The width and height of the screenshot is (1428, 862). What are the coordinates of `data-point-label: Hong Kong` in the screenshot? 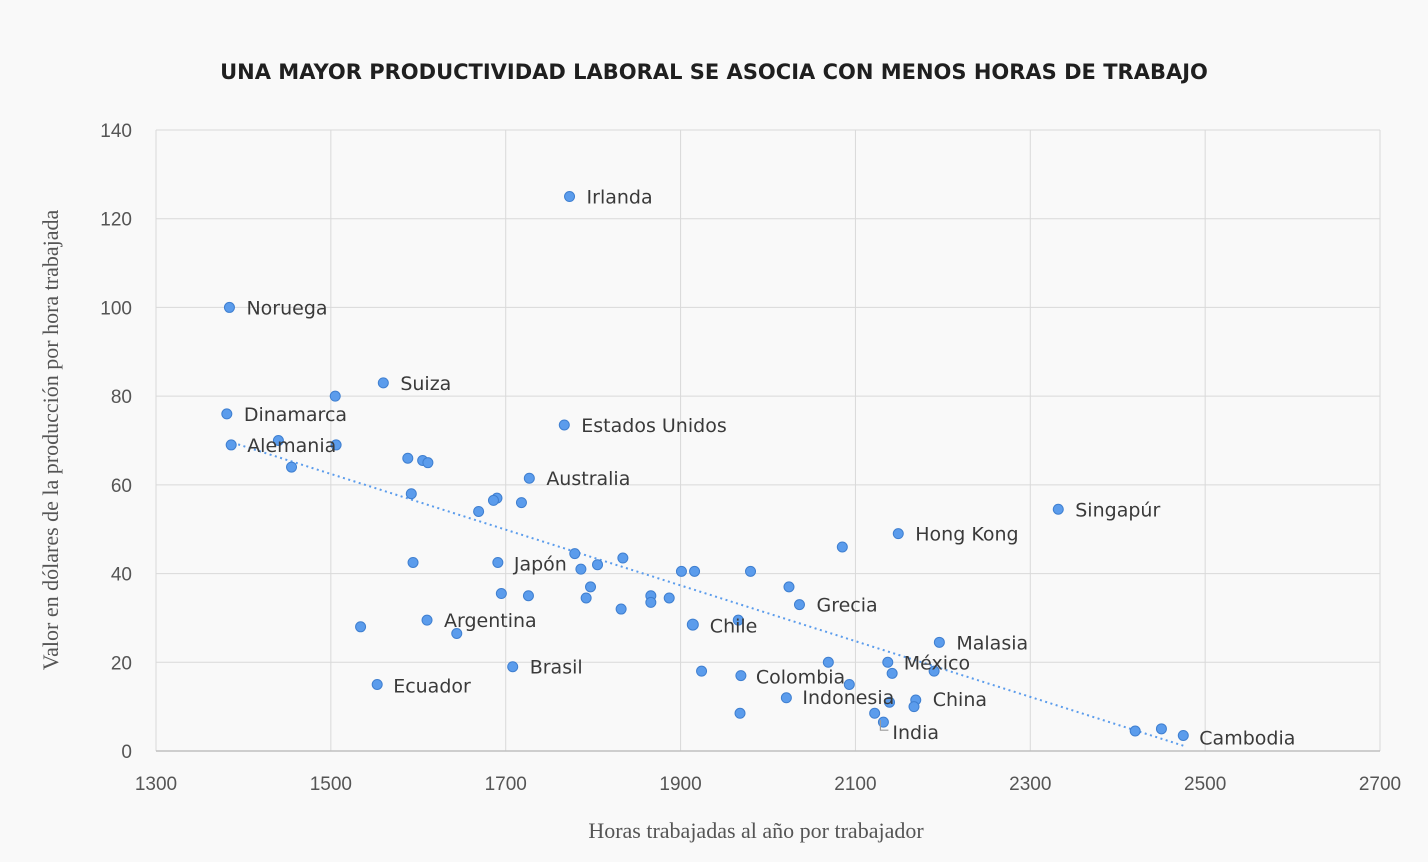 It's located at (966, 535).